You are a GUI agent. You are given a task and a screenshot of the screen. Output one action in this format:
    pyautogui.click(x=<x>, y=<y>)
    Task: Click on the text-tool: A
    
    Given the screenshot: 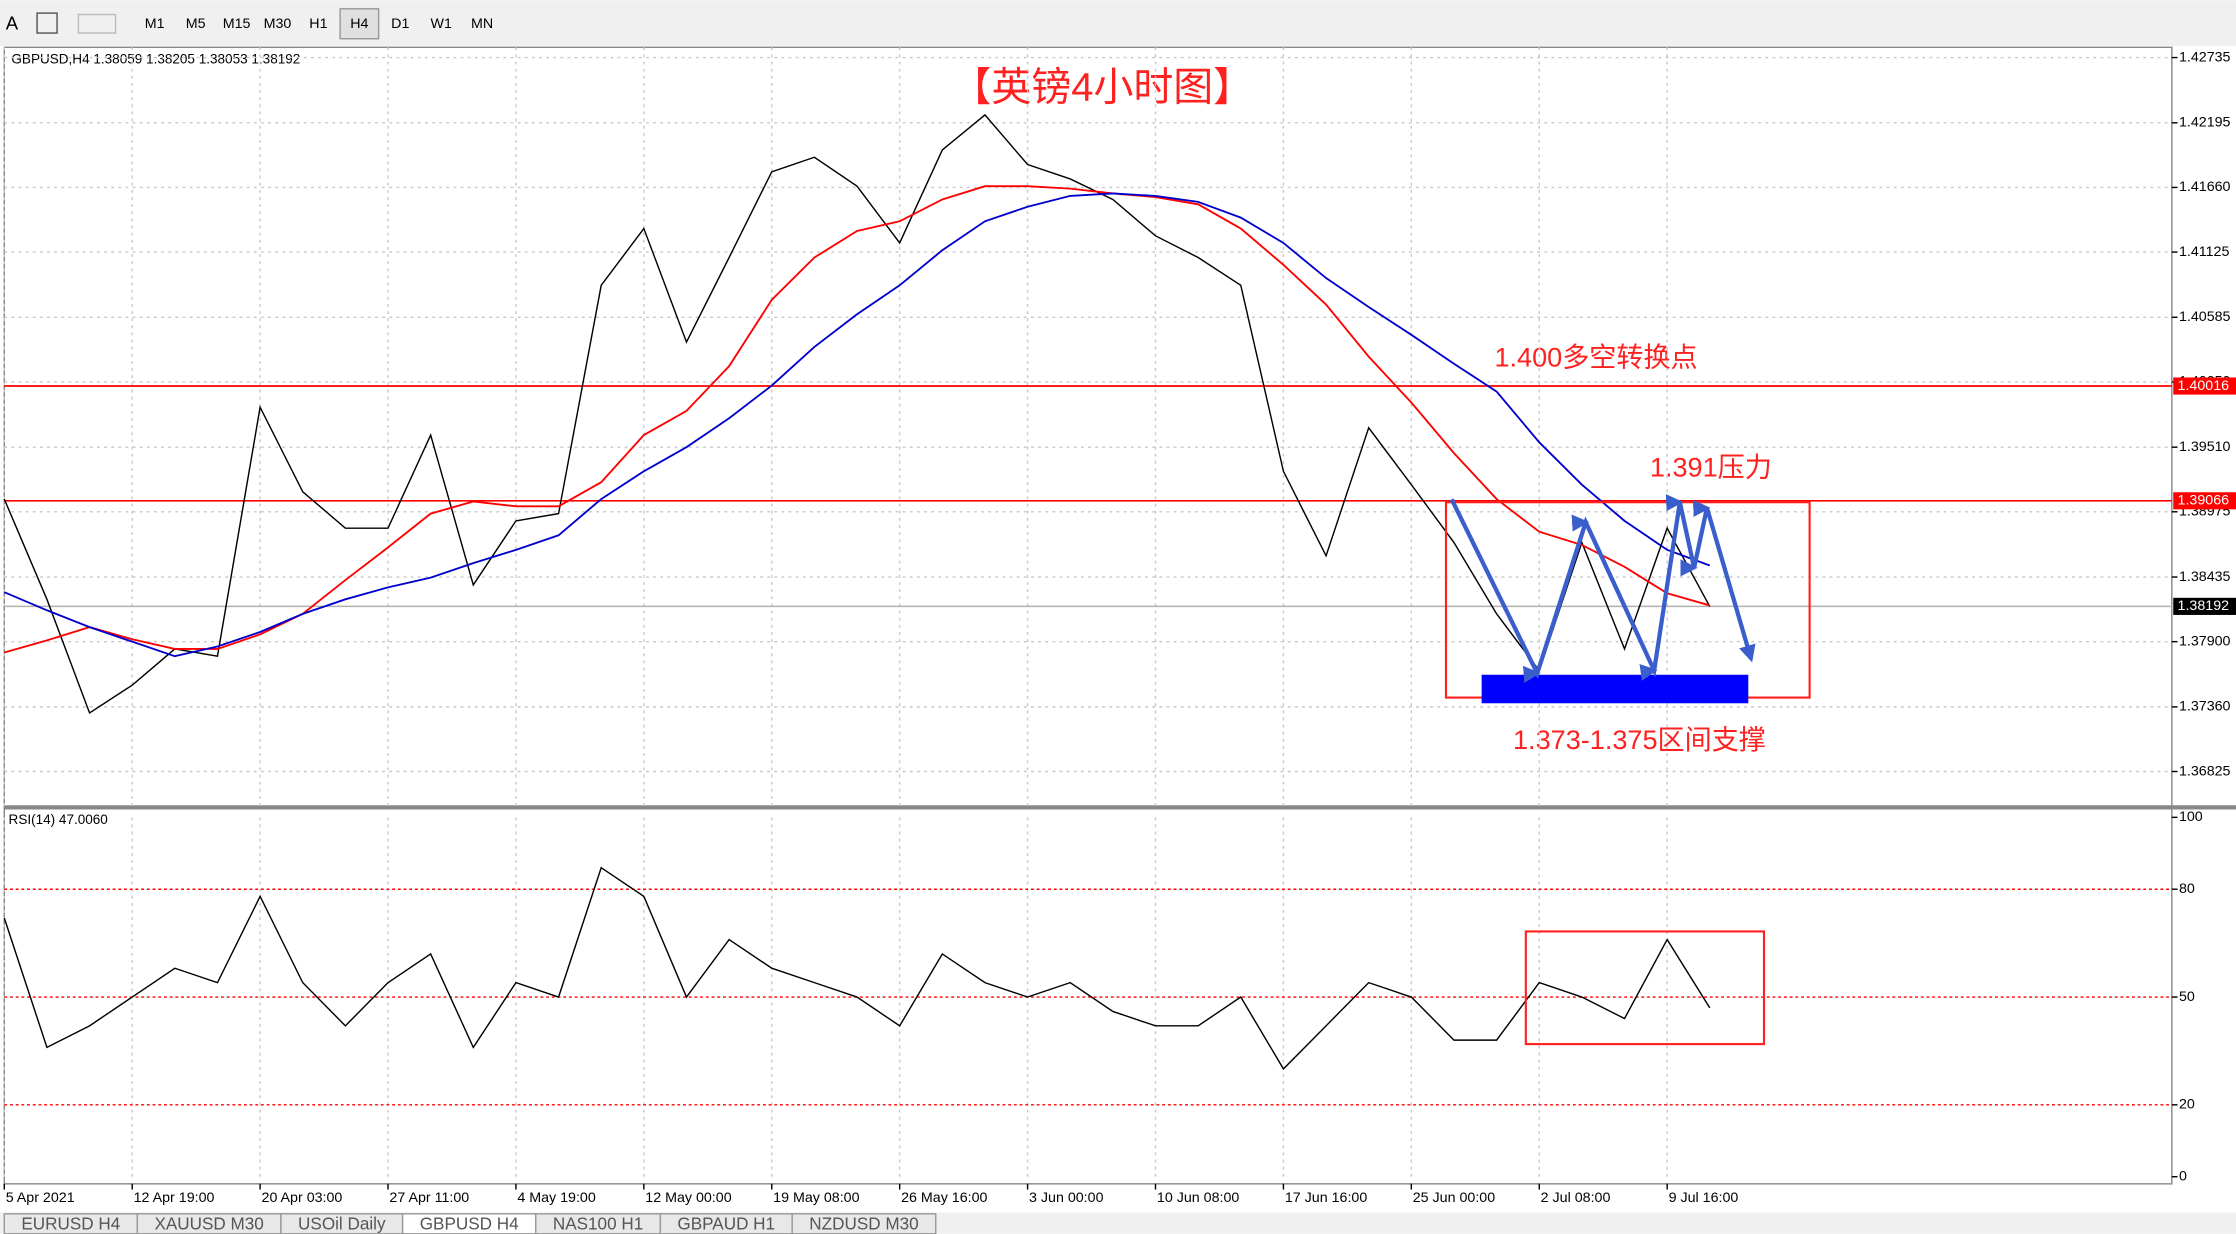 What is the action you would take?
    pyautogui.click(x=12, y=22)
    